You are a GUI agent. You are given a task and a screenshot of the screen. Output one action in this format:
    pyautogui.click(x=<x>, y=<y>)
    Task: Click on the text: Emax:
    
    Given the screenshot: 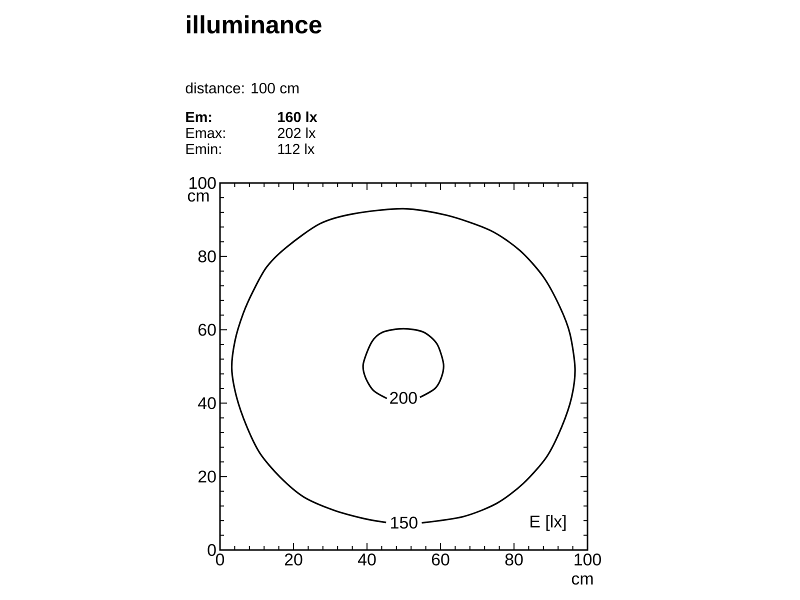 What is the action you would take?
    pyautogui.click(x=205, y=133)
    